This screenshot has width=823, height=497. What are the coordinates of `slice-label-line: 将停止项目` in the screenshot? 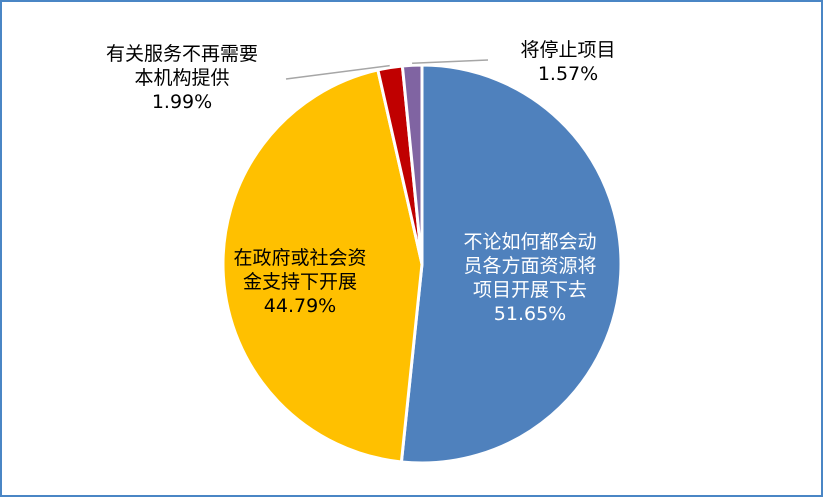 It's located at (568, 50).